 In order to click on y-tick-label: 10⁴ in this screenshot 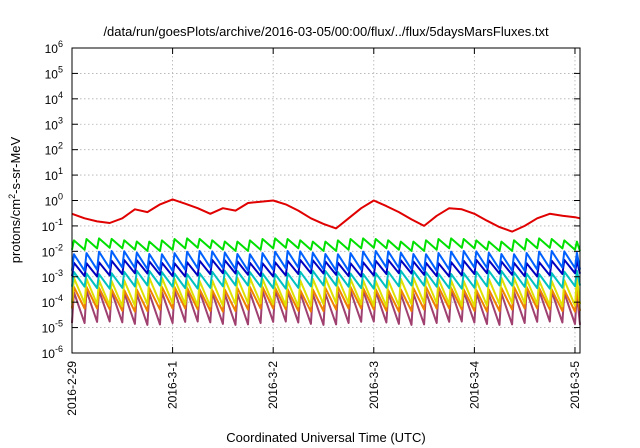, I will do `click(54, 98)`.